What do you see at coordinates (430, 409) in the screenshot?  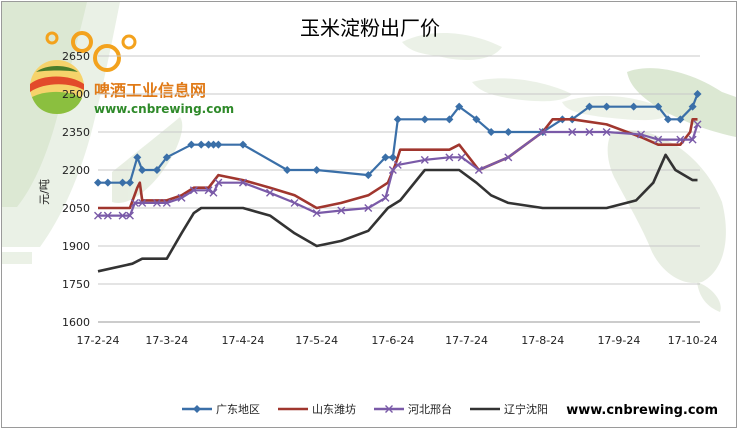 I see `legend-label: 河北邢台` at bounding box center [430, 409].